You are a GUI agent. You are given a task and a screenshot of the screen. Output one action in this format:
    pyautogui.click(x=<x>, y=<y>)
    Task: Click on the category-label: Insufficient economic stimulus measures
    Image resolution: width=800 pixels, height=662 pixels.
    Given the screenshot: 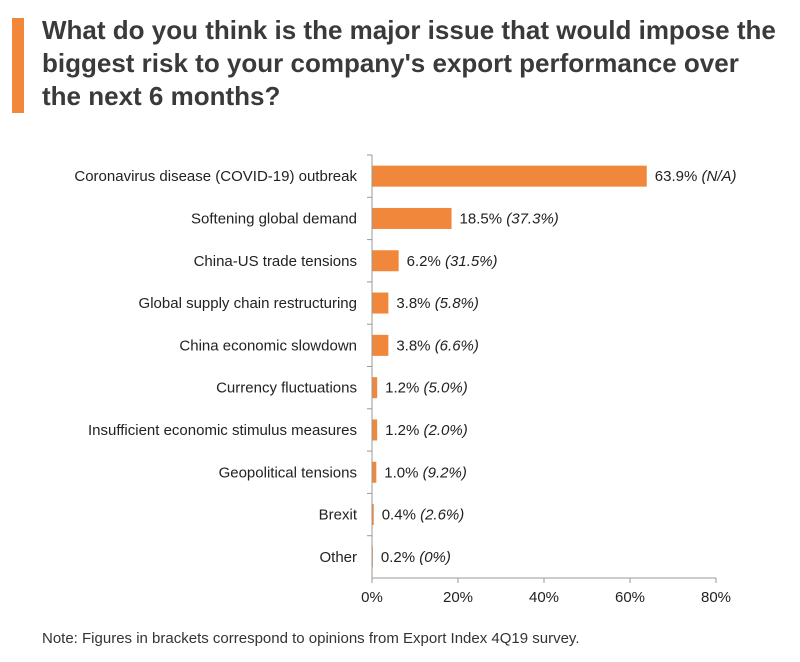 What is the action you would take?
    pyautogui.click(x=222, y=430)
    